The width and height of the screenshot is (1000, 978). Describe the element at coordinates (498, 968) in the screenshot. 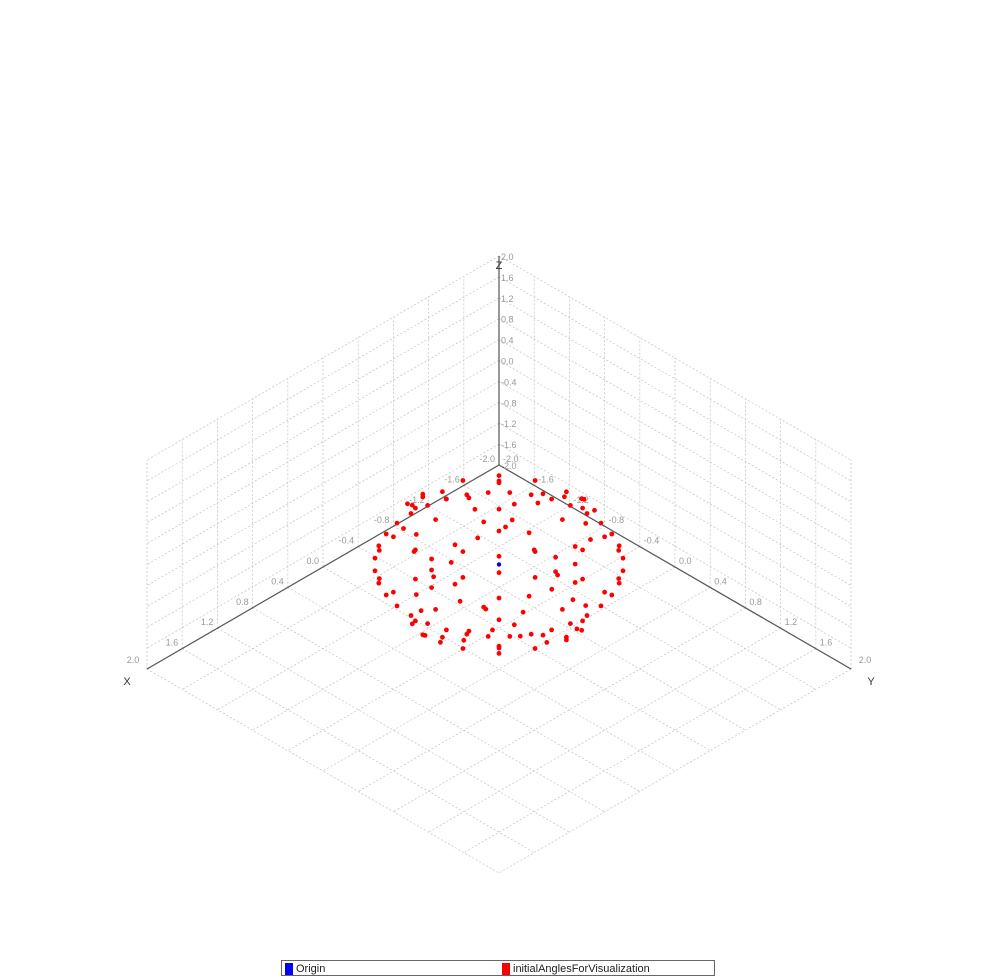

I see `legend: Origin initialAnglesForVisualization` at that location.